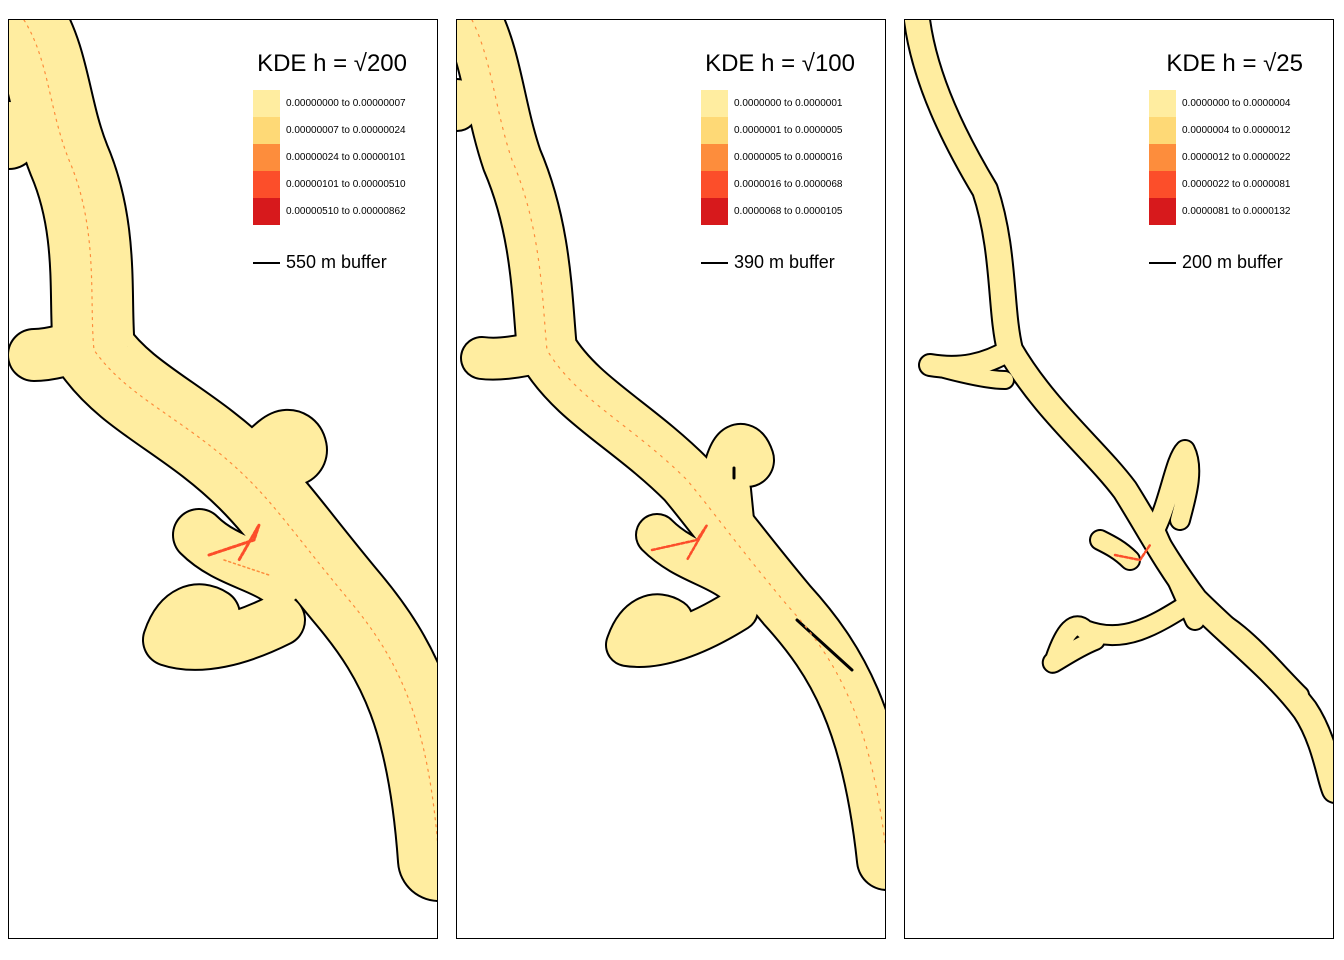  What do you see at coordinates (788, 184) in the screenshot?
I see `legend-label: 0.0000016 to 0.0000068` at bounding box center [788, 184].